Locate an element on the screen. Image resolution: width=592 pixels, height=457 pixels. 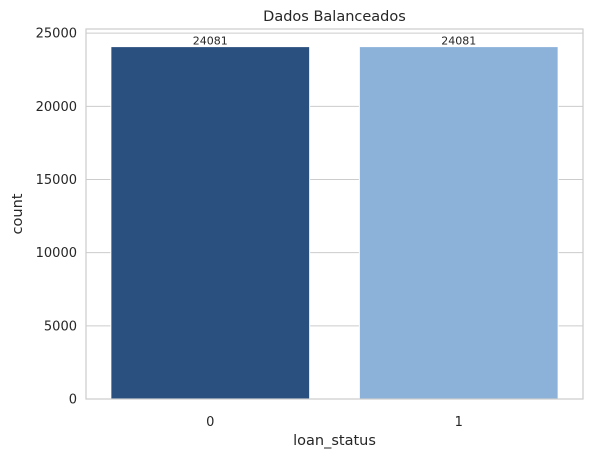
x-tick-label: 1 is located at coordinates (459, 422).